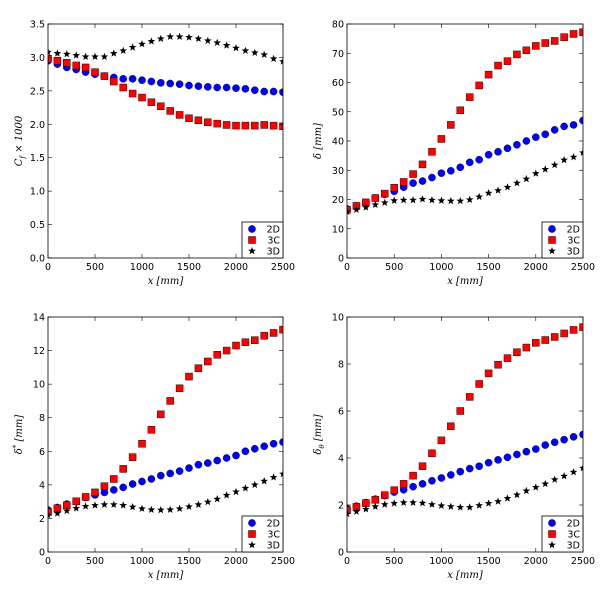 This screenshot has width=600, height=600. I want to click on y-tick-label: 50, so click(338, 112).